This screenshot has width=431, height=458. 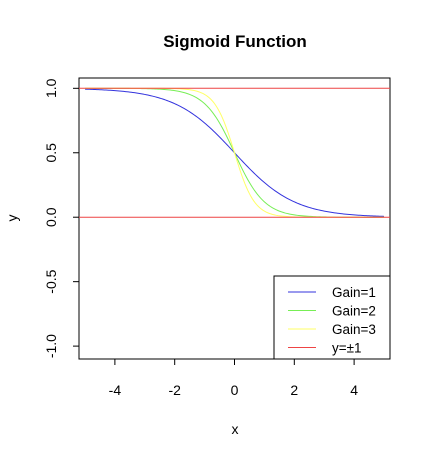 What do you see at coordinates (294, 390) in the screenshot?
I see `x-tick-label: 2` at bounding box center [294, 390].